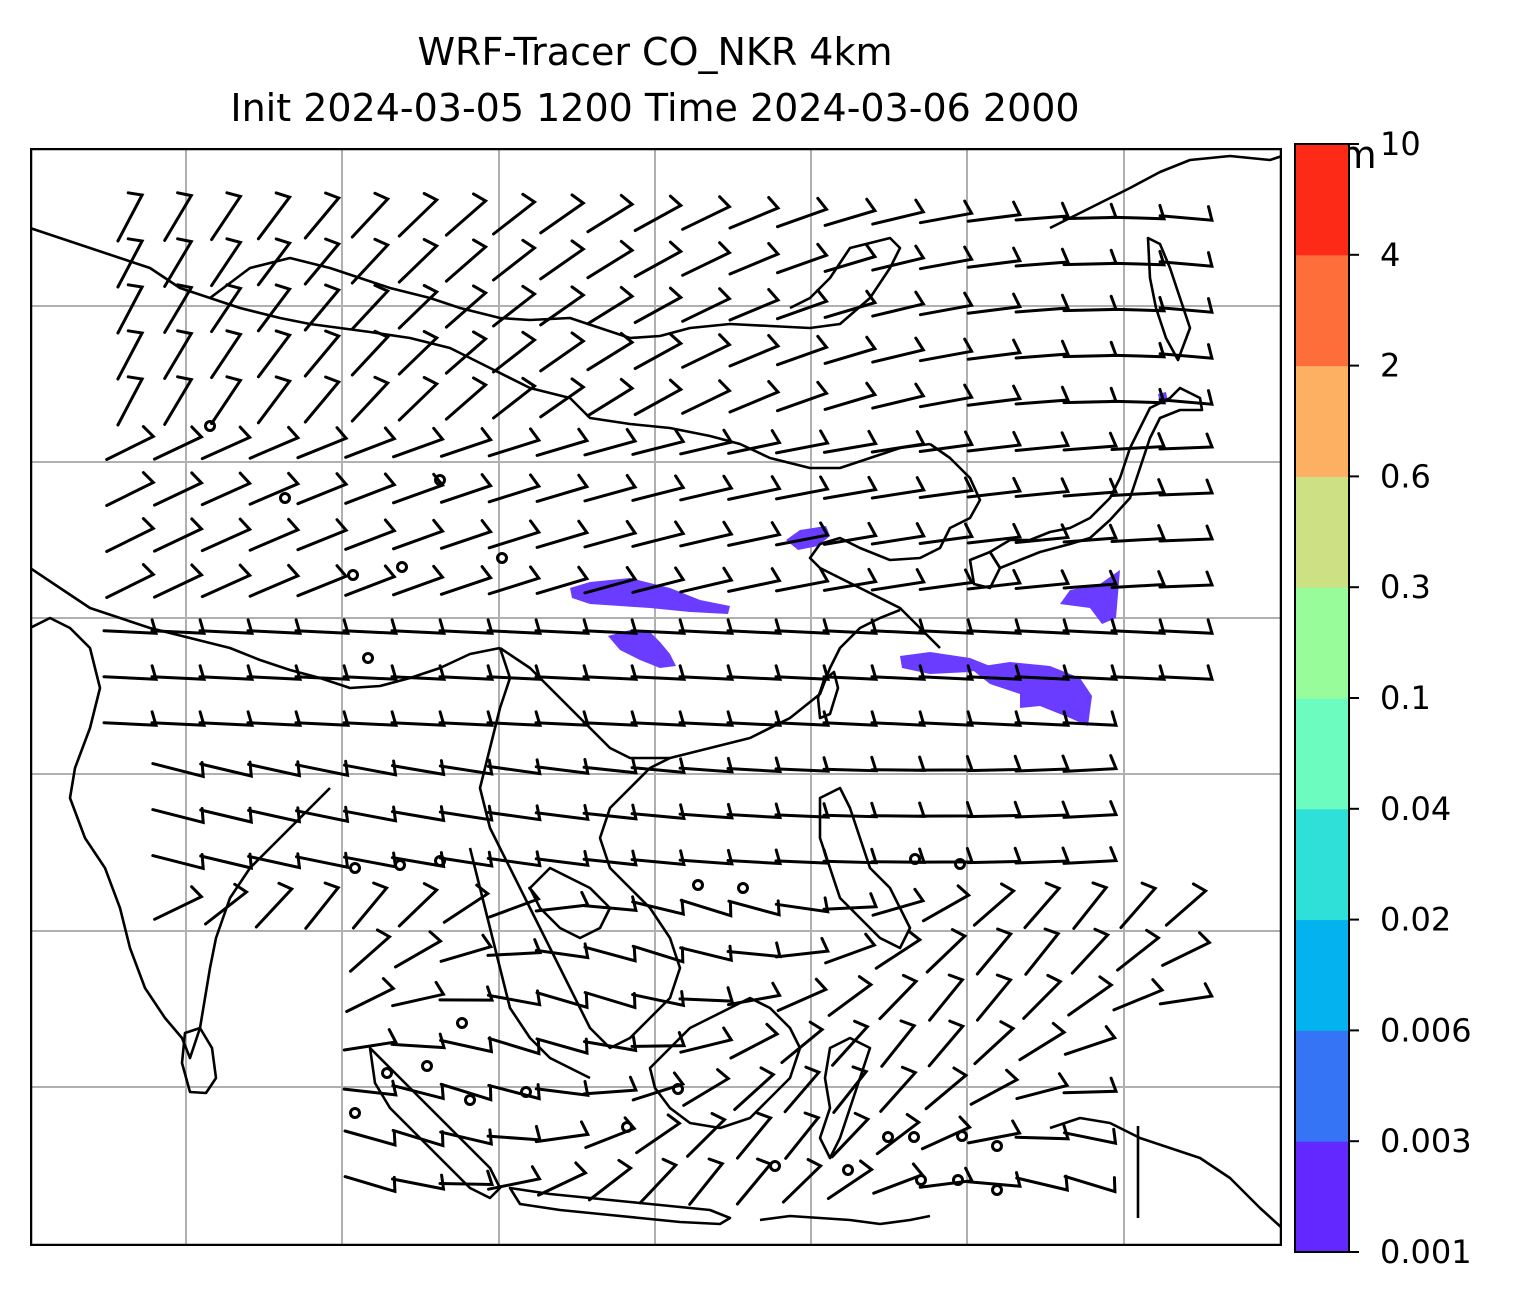 The image size is (1528, 1306). Describe the element at coordinates (1090, 597) in the screenshot. I see `tracer-plume-japan` at that location.